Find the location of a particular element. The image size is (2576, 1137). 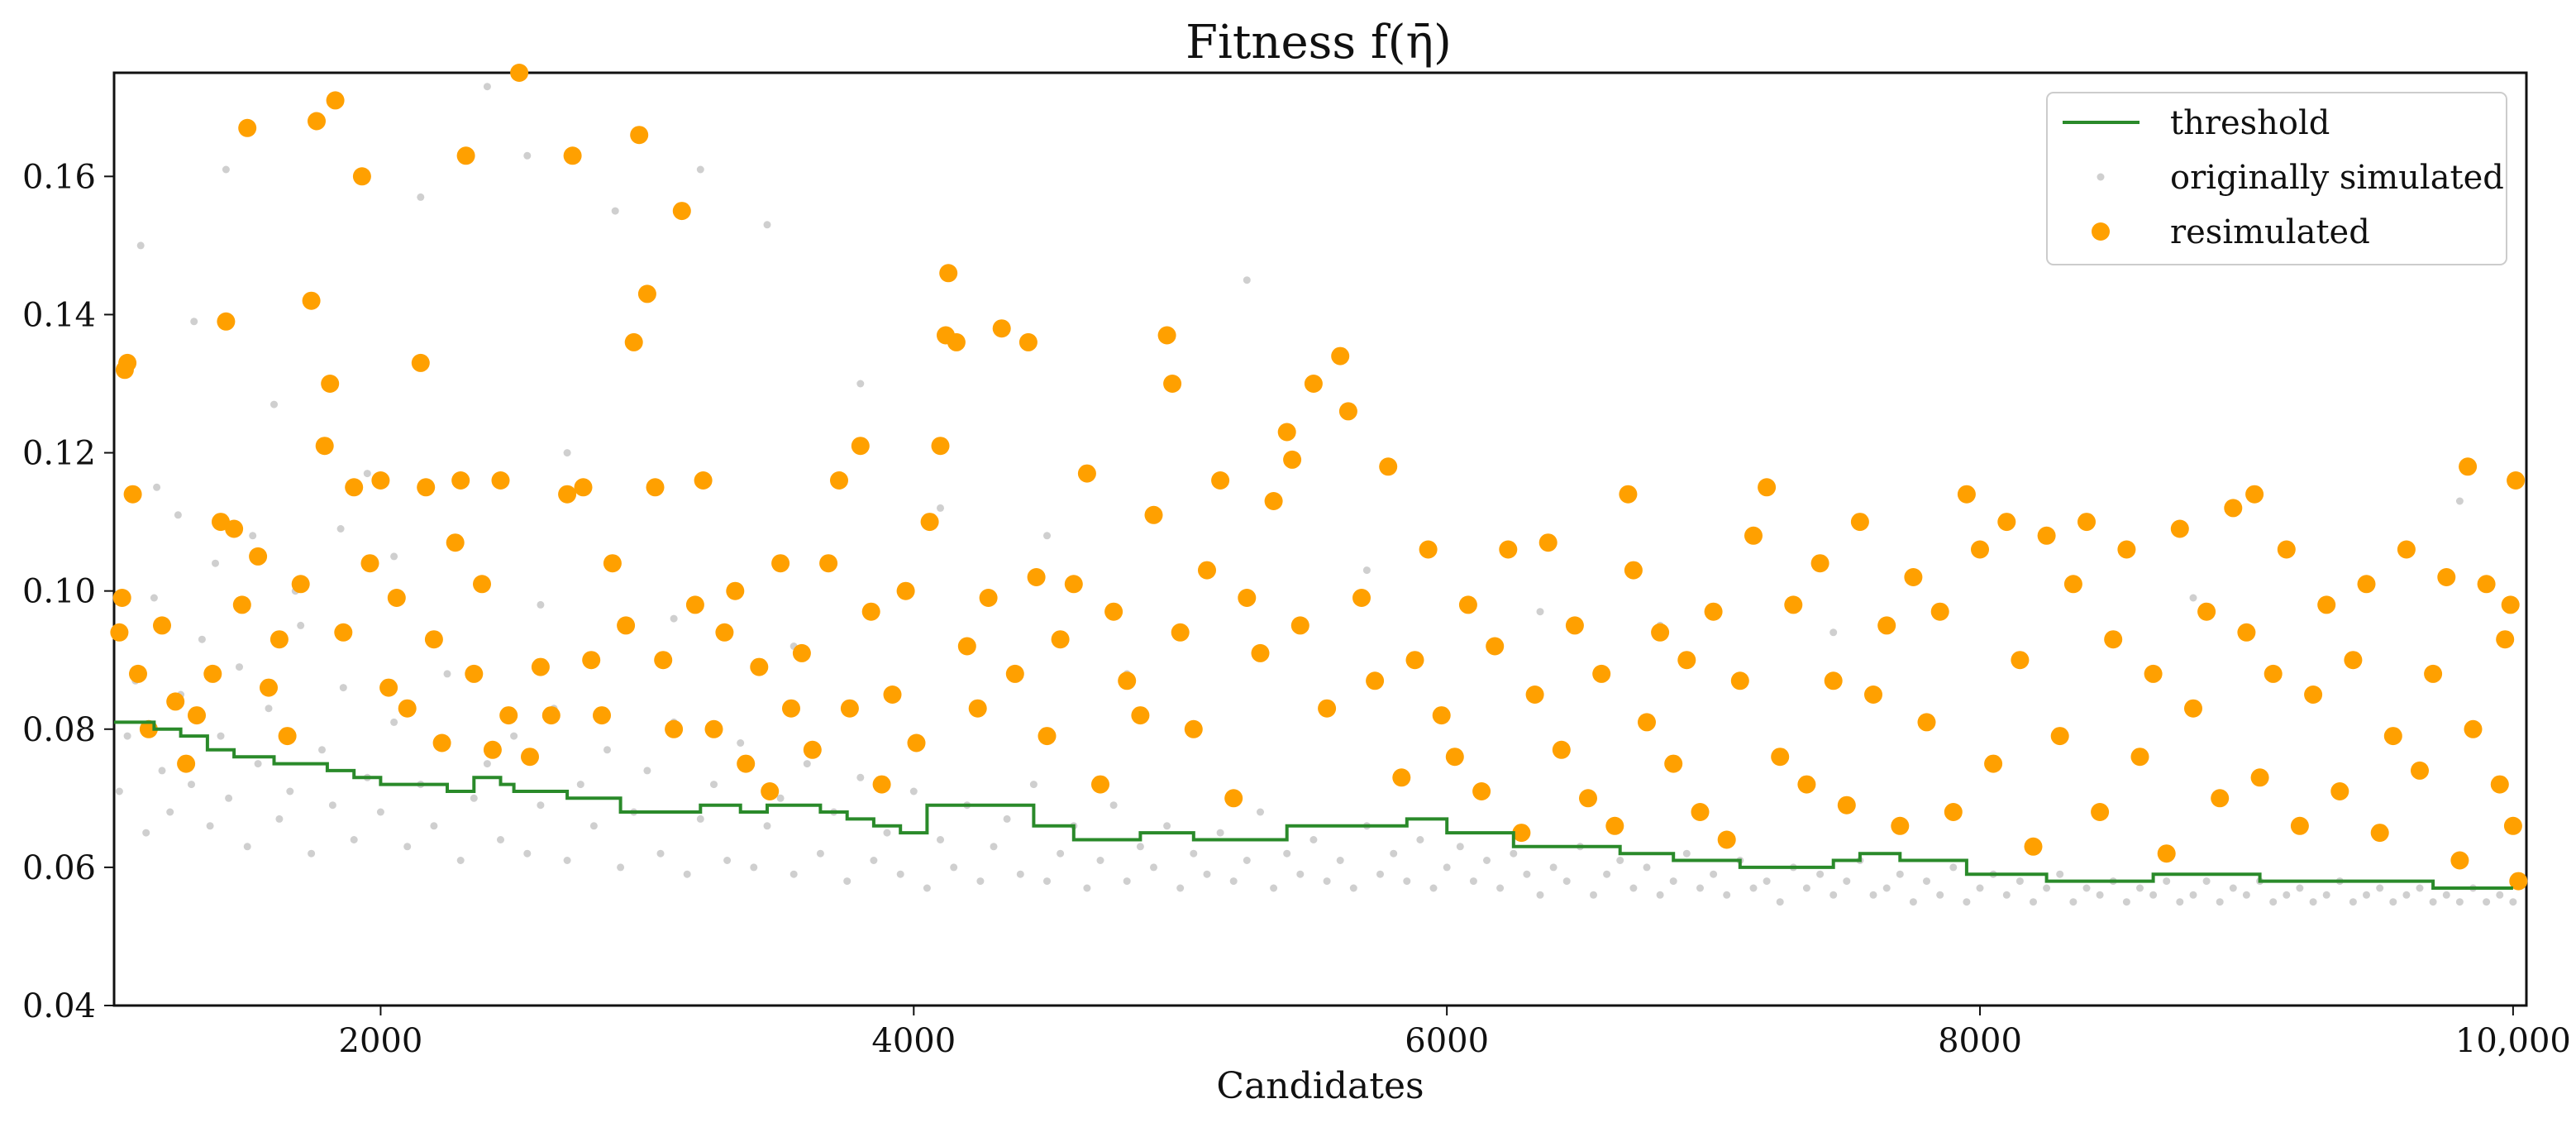

y-tick-label: 0.10 is located at coordinates (59, 592).